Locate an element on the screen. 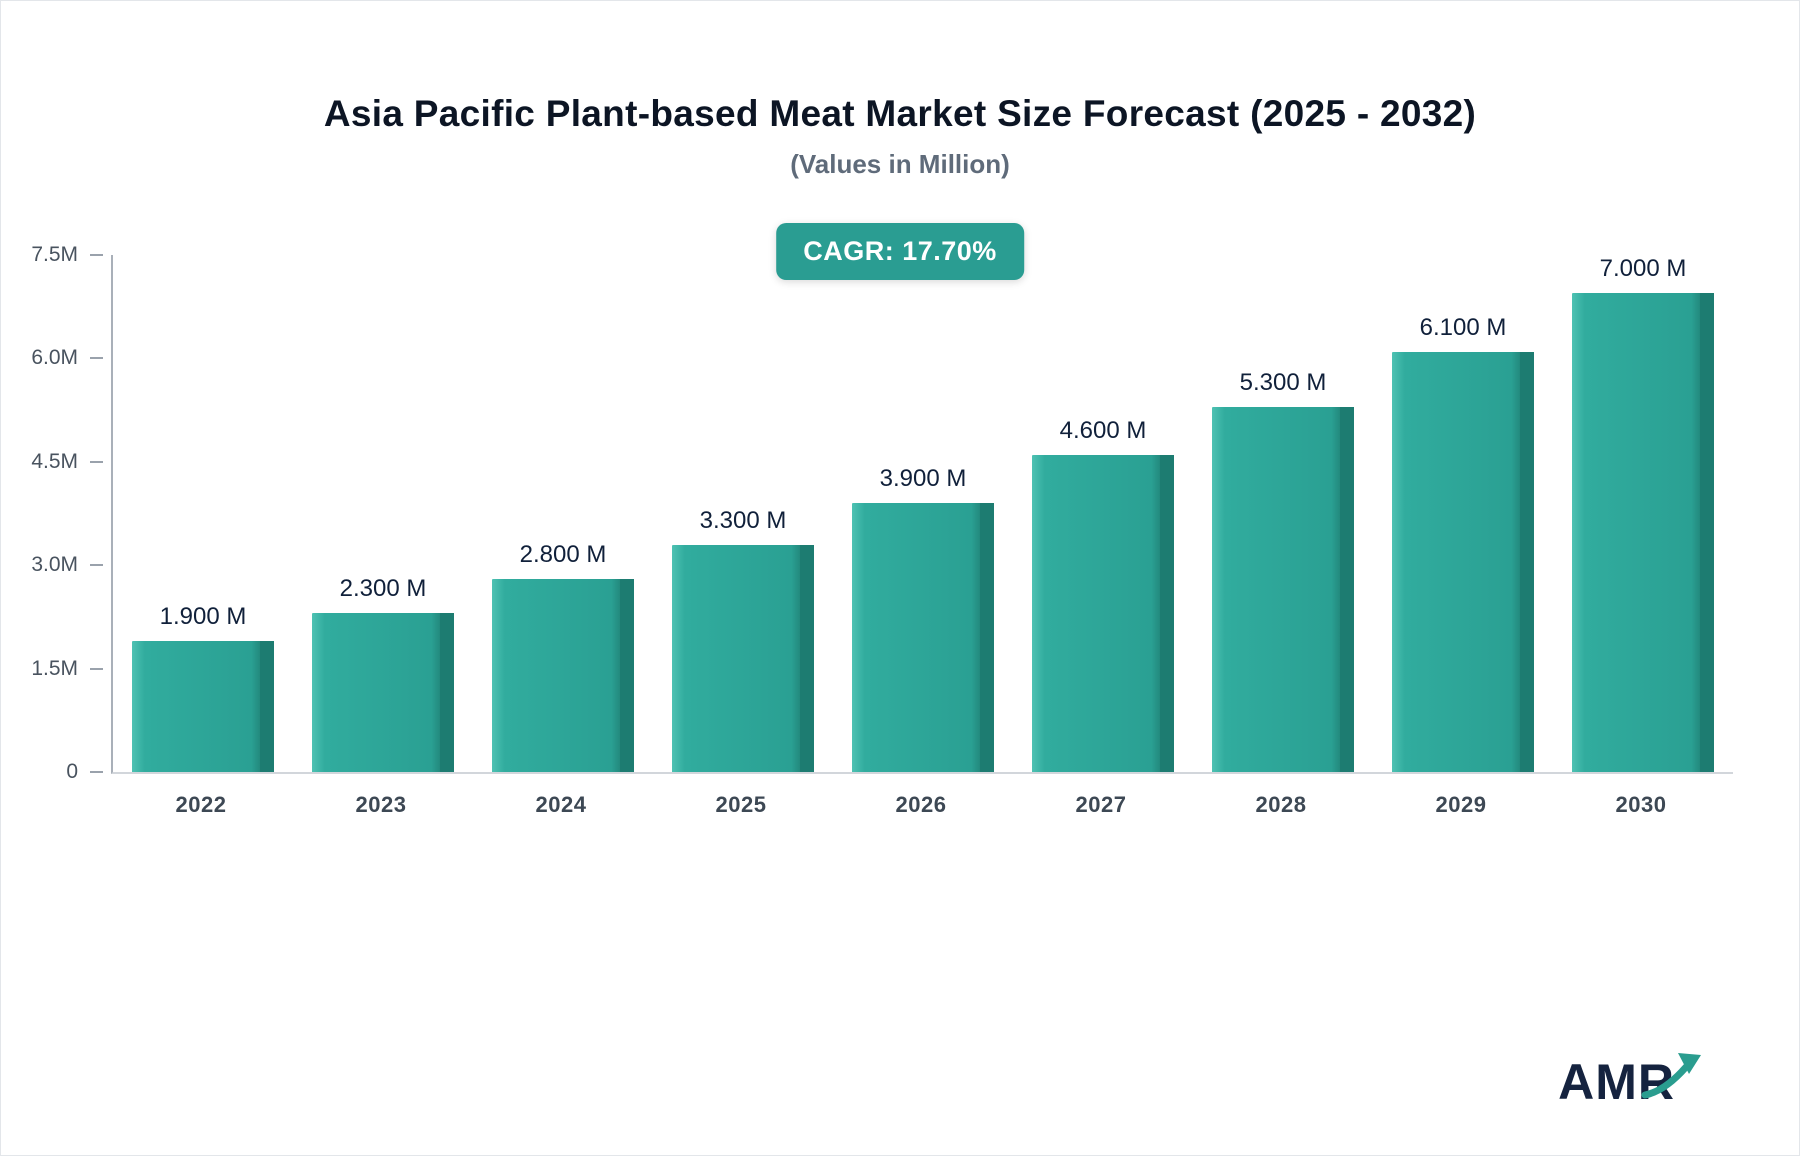 This screenshot has height=1156, width=1800. x-axis-label: 2024 is located at coordinates (561, 804).